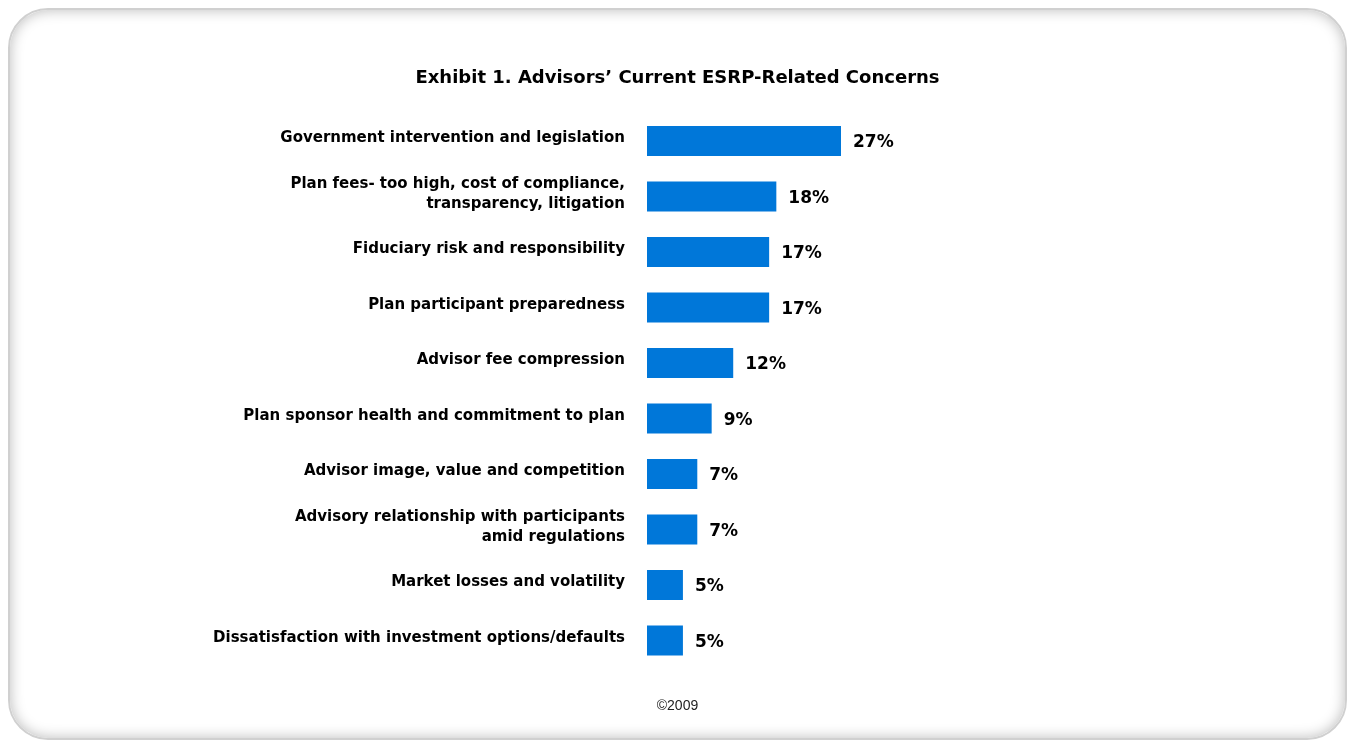  What do you see at coordinates (452, 137) in the screenshot?
I see `y-tick-label: Government intervention and legislation` at bounding box center [452, 137].